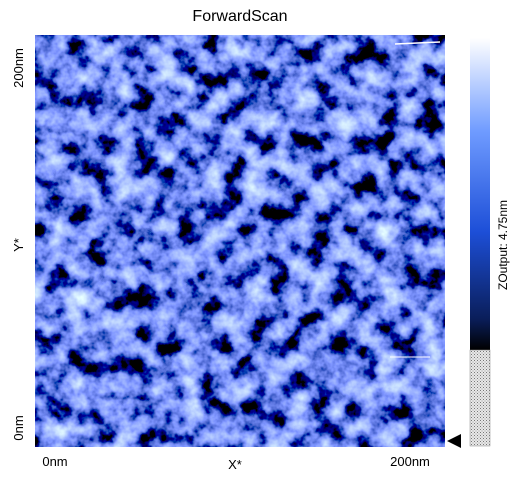  Describe the element at coordinates (480, 398) in the screenshot. I see `colorbar-range` at that location.